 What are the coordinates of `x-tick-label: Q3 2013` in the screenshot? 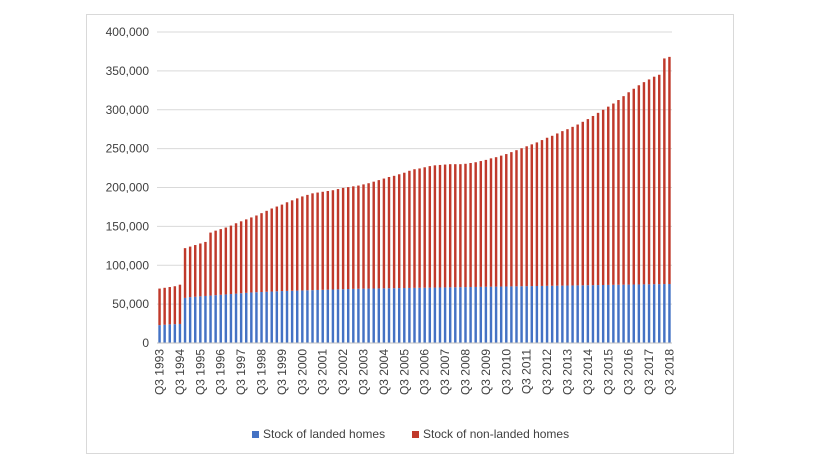 It's located at (567, 372).